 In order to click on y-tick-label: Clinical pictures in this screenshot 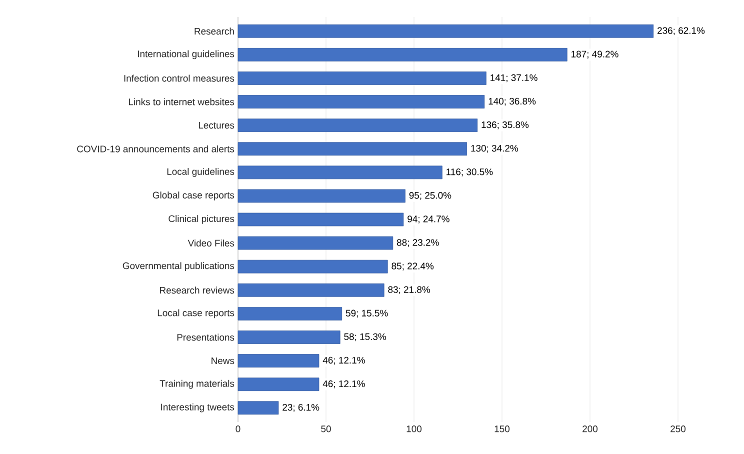, I will do `click(201, 219)`.